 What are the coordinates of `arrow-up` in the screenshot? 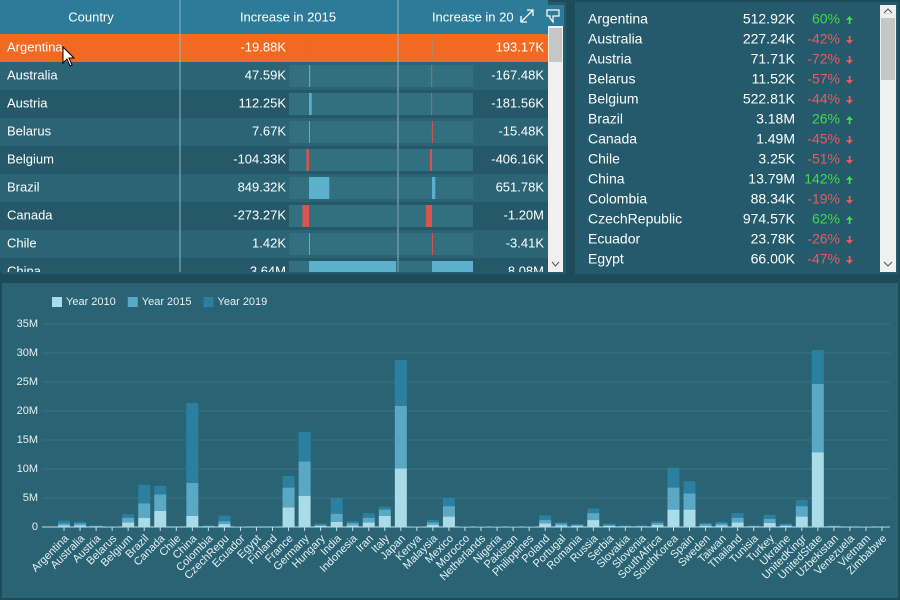 It's located at (849, 180).